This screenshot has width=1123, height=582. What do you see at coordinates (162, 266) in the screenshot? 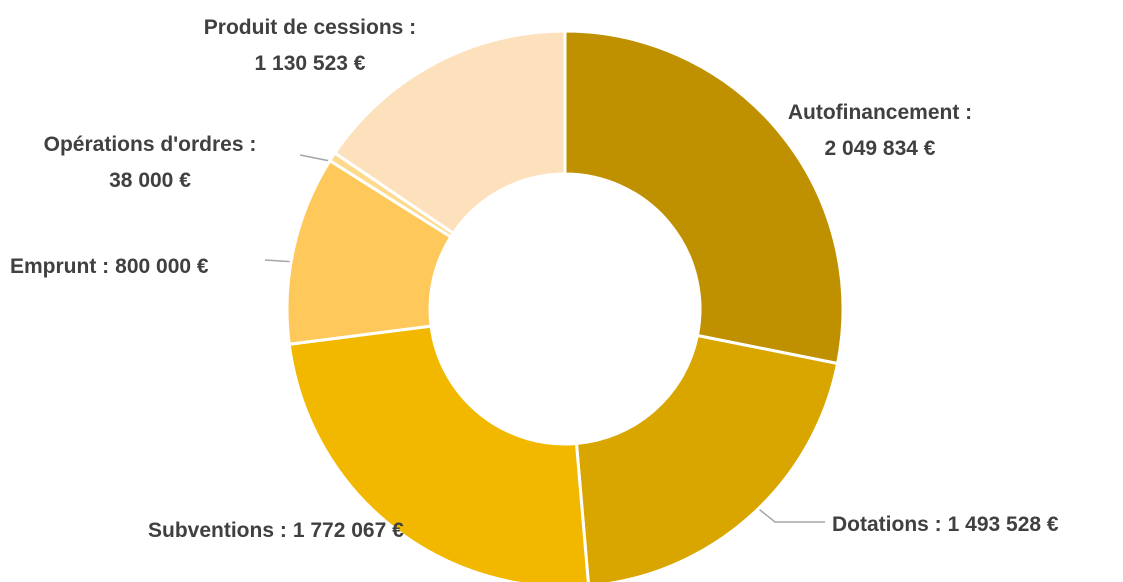
I see `label-value: 800 000 €` at bounding box center [162, 266].